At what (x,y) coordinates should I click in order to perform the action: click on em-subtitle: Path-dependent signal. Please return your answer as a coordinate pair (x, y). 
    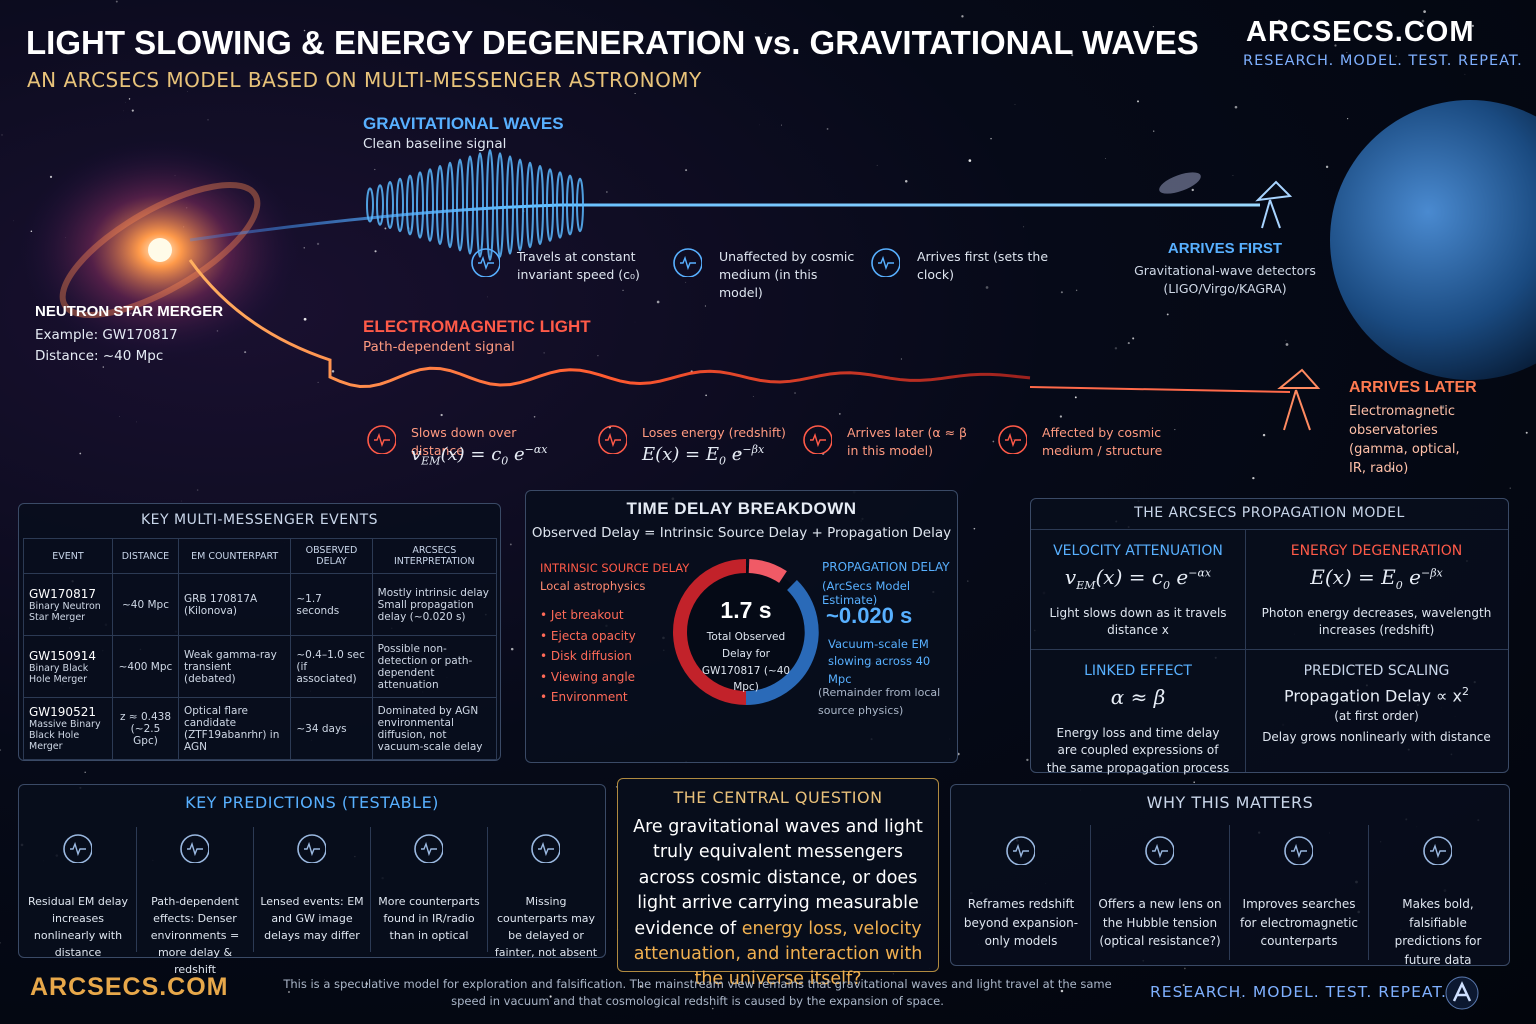
    Looking at the image, I should click on (439, 347).